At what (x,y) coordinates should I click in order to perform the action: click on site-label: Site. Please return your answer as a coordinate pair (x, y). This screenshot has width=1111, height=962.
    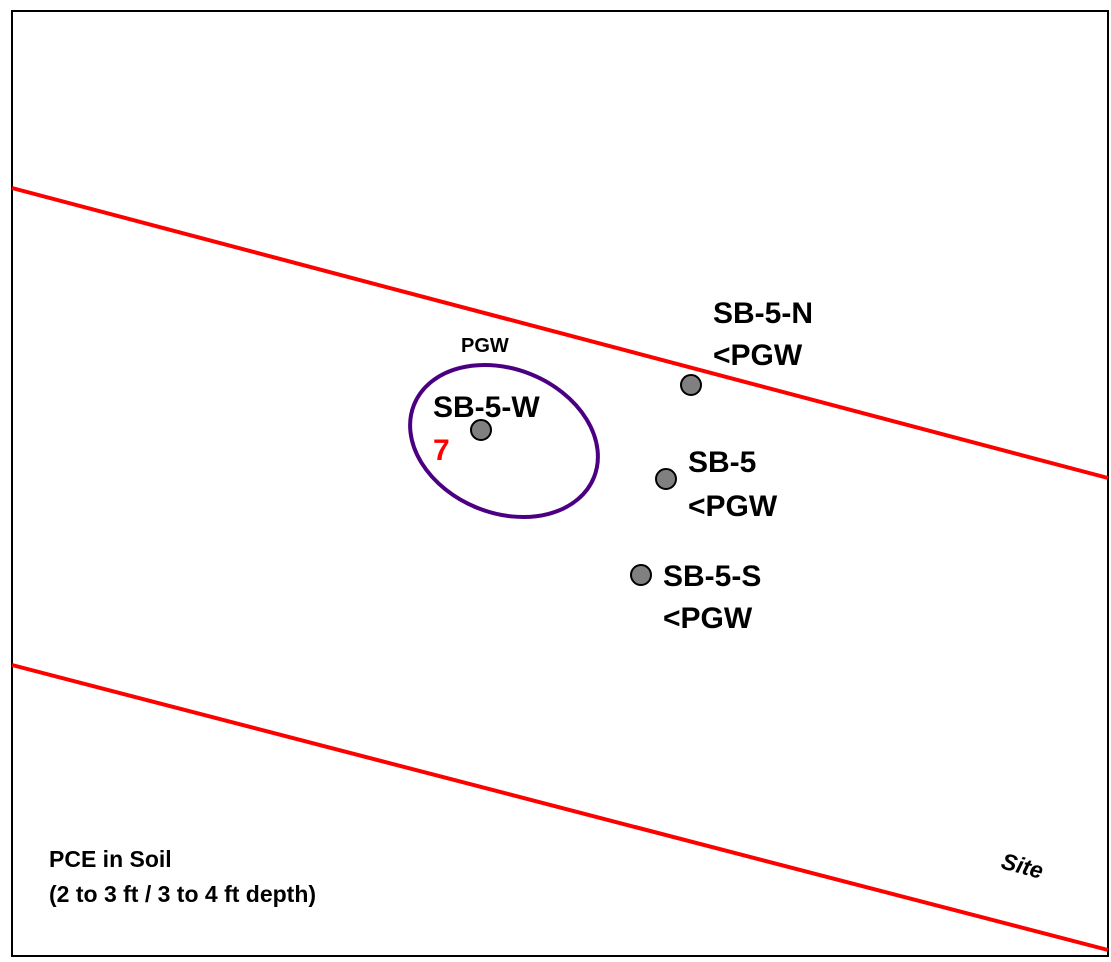
    Looking at the image, I should click on (1023, 866).